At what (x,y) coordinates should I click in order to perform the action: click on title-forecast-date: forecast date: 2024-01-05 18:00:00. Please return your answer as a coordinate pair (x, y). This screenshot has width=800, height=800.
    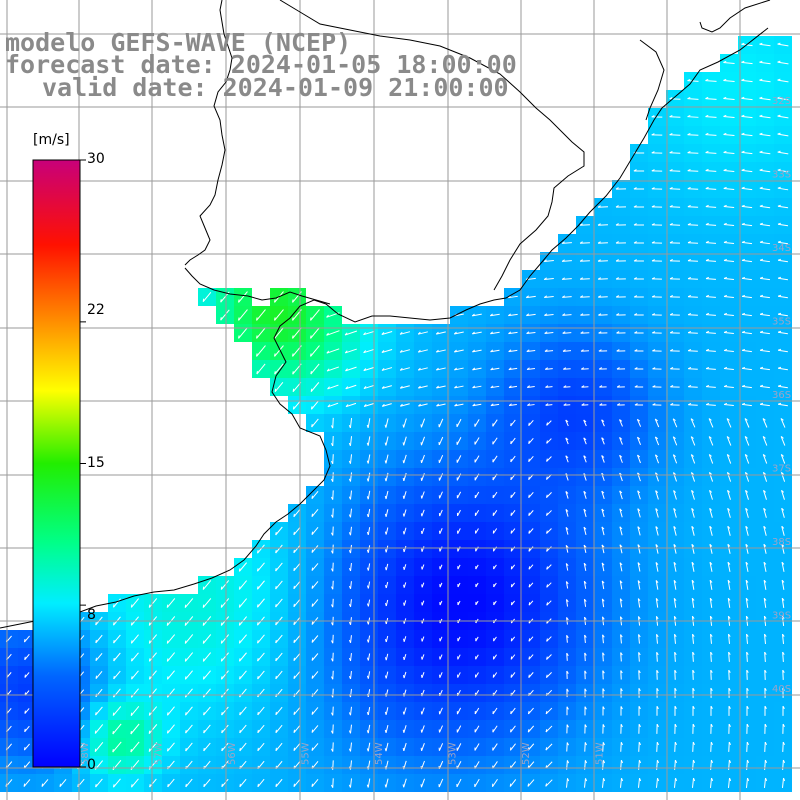
    Looking at the image, I should click on (261, 64).